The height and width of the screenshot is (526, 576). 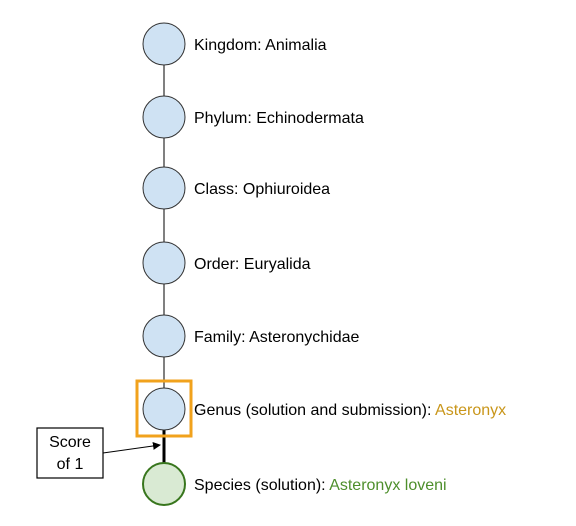 I want to click on score-callout-line-1: Score, so click(x=70, y=442).